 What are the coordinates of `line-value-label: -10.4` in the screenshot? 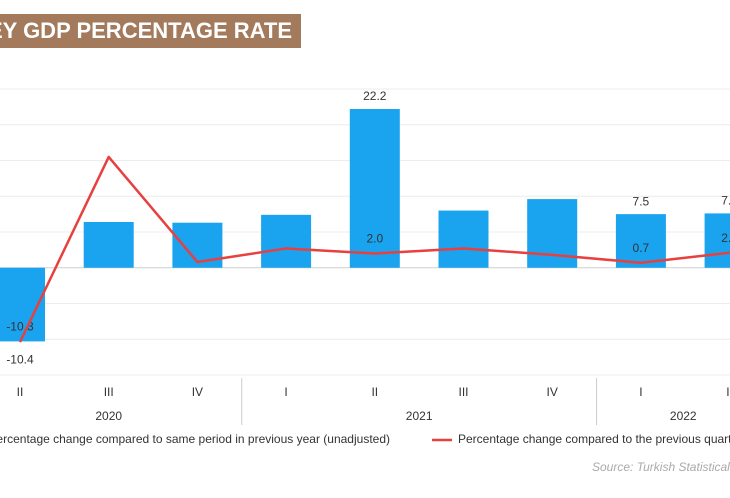 It's located at (20, 359).